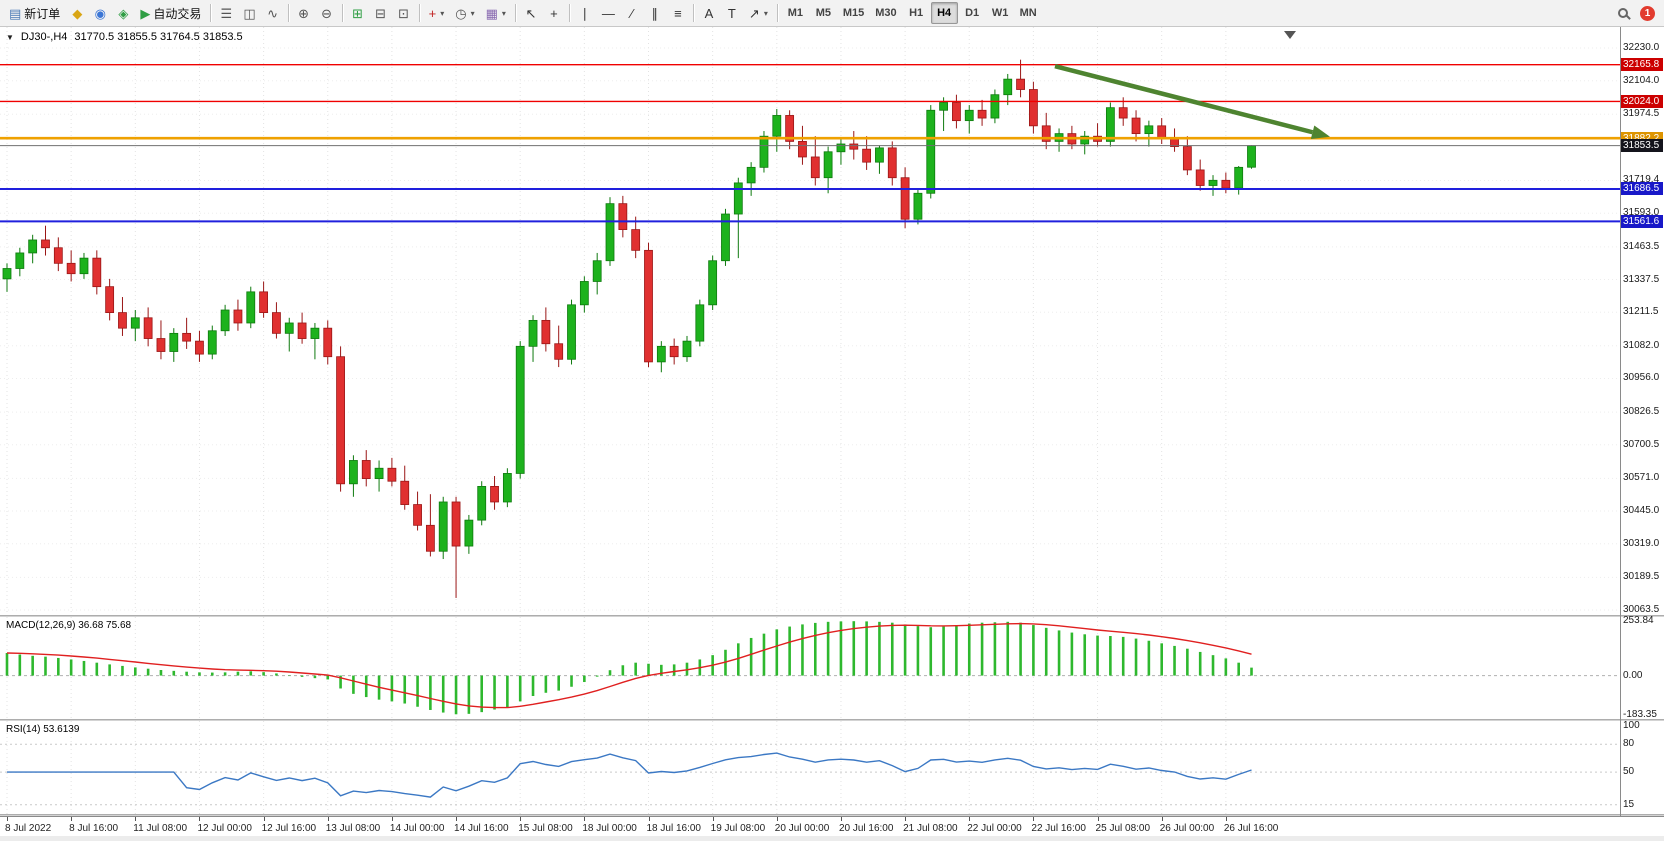  Describe the element at coordinates (42, 13) in the screenshot. I see `new-order-button-label: 新订单` at that location.